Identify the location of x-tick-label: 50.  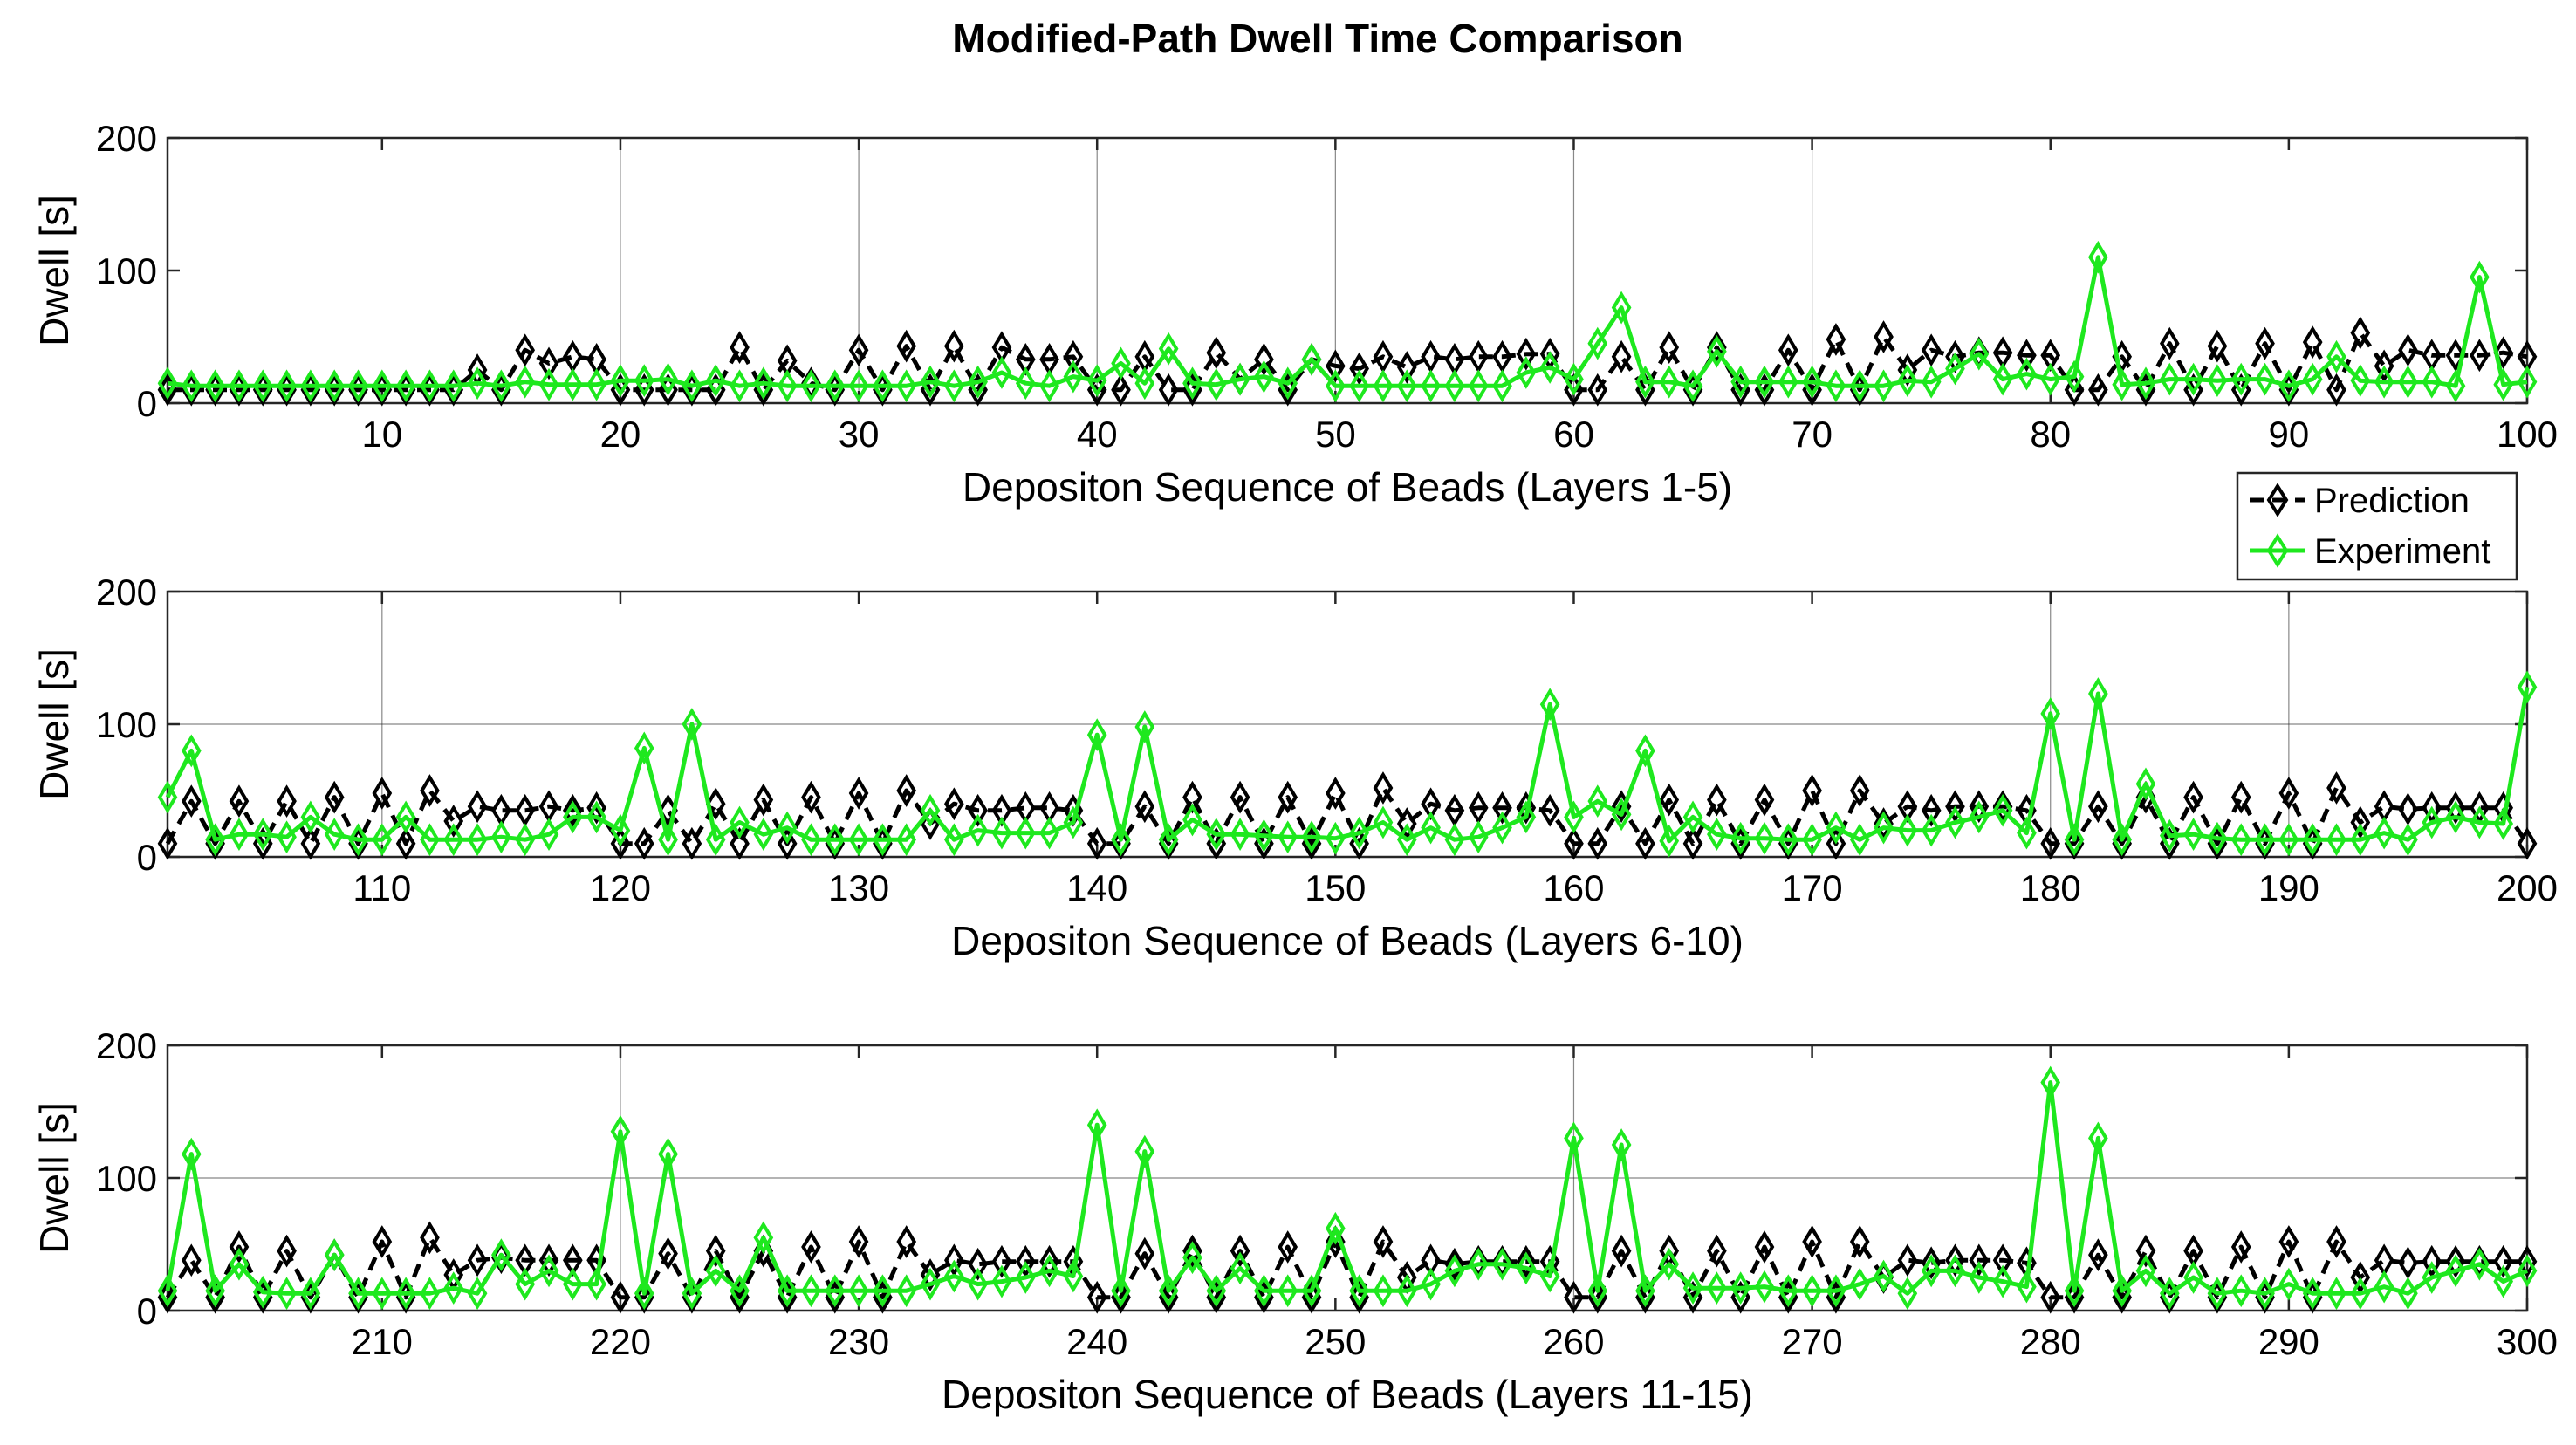
(1335, 434).